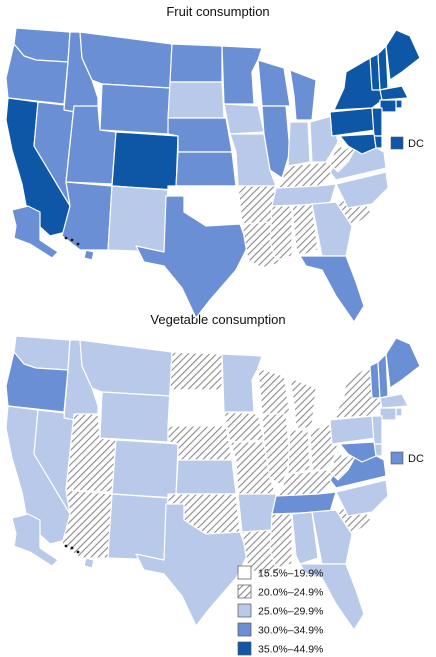 The image size is (436, 657). Describe the element at coordinates (257, 205) in the screenshot. I see `fruit-state-ar` at that location.